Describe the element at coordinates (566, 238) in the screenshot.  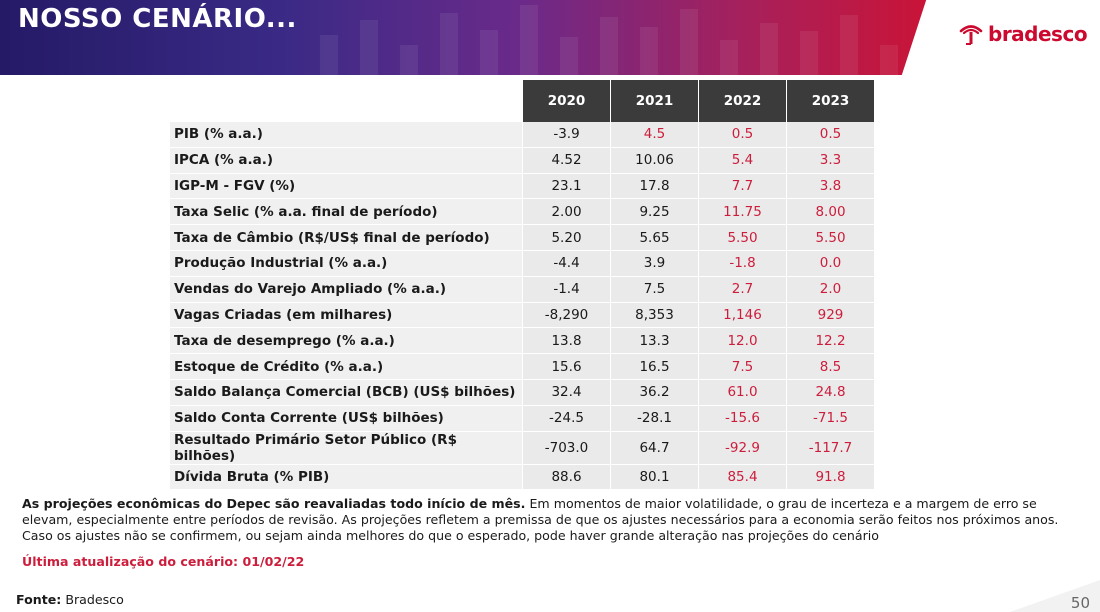
I see `value-cell: 5.20` at that location.